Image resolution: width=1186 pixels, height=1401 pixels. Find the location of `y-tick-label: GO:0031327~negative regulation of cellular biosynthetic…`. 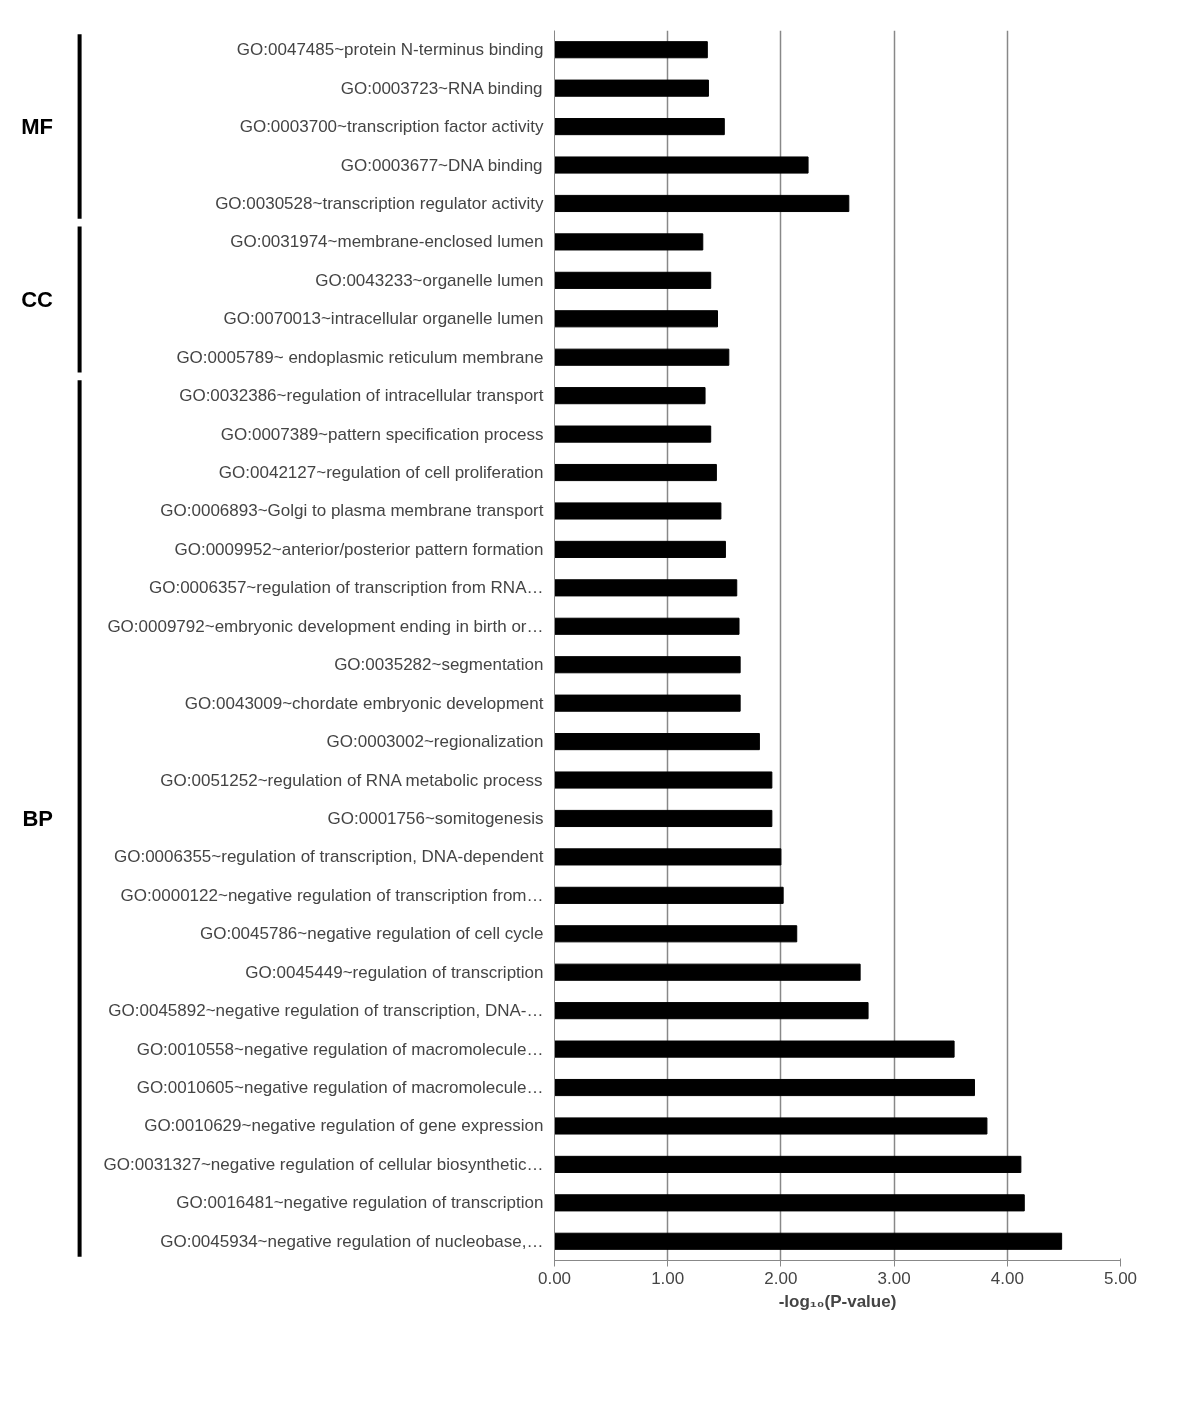

y-tick-label: GO:0031327~negative regulation of cellular biosynthetic… is located at coordinates (323, 1164).